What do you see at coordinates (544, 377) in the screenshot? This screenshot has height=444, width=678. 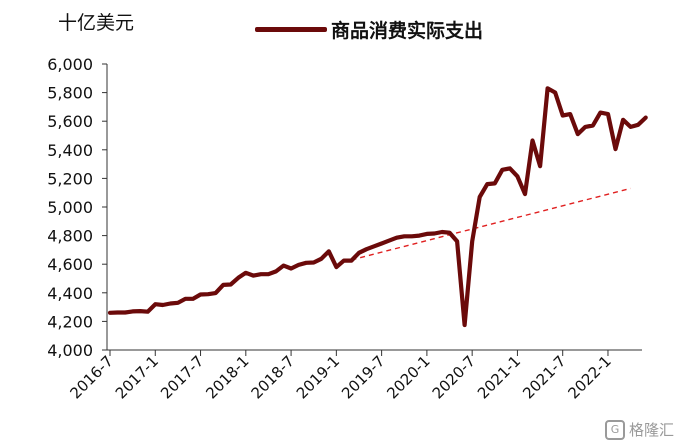 I see `x-tick-label: 2021-7` at bounding box center [544, 377].